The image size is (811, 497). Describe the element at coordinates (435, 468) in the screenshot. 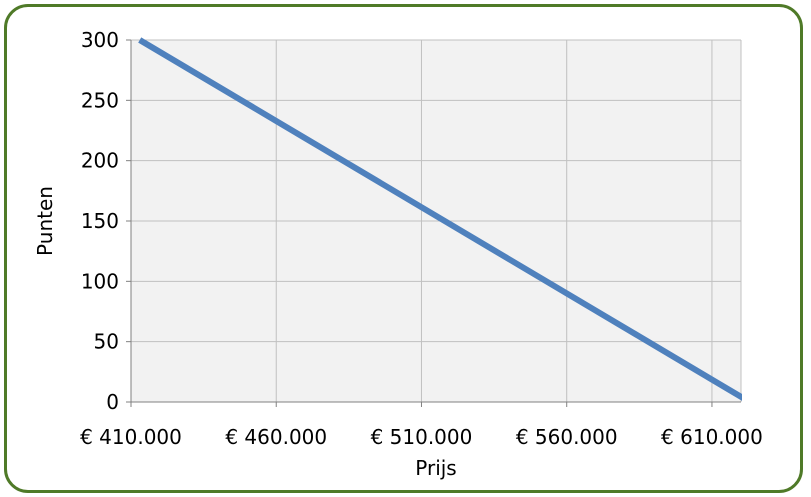

I see `x-axis-title: Prijs` at that location.